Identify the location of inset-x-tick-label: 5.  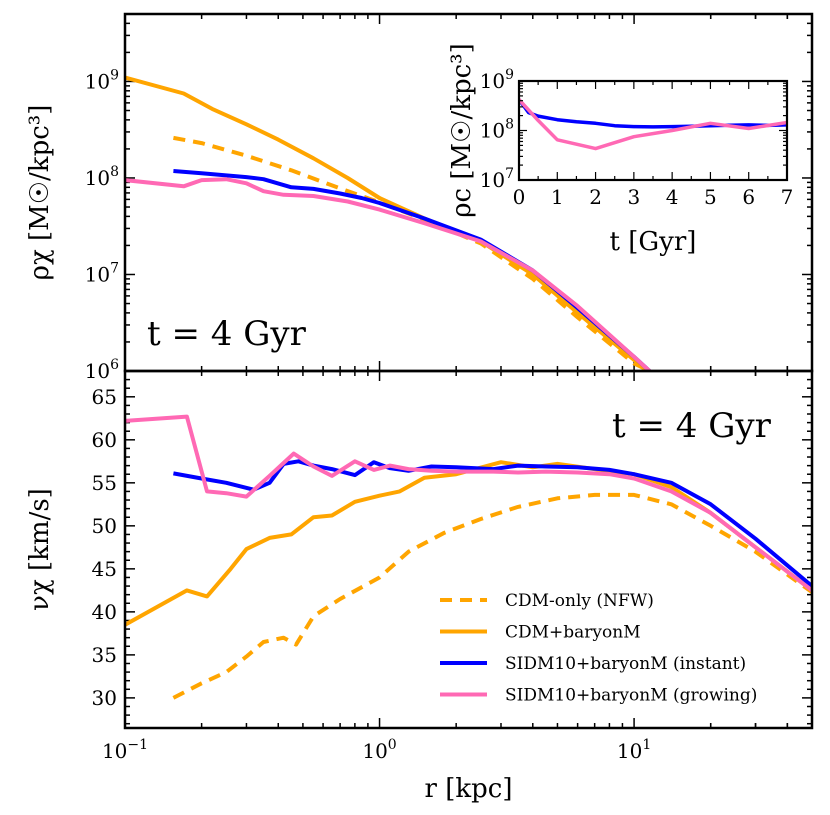
(710, 197).